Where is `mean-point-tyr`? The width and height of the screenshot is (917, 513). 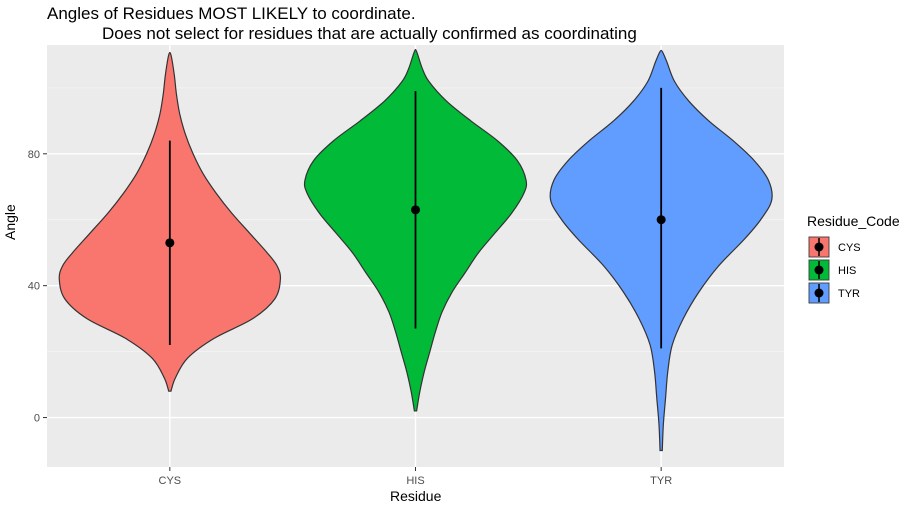 mean-point-tyr is located at coordinates (661, 220).